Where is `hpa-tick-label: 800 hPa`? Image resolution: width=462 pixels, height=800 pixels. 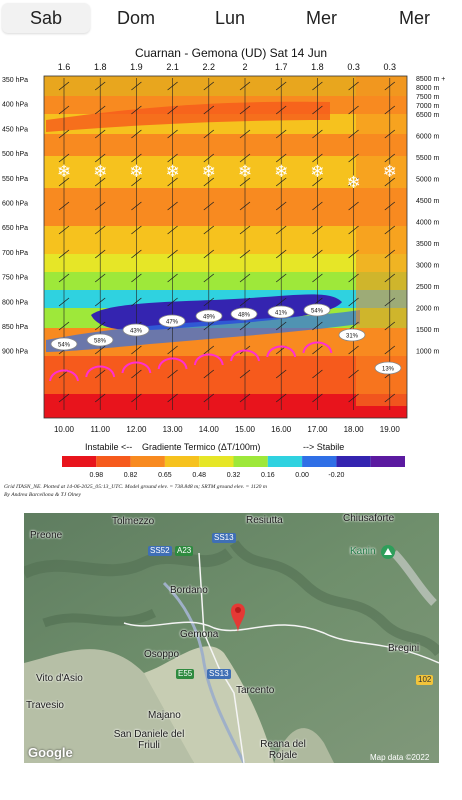 hpa-tick-label: 800 hPa is located at coordinates (15, 302).